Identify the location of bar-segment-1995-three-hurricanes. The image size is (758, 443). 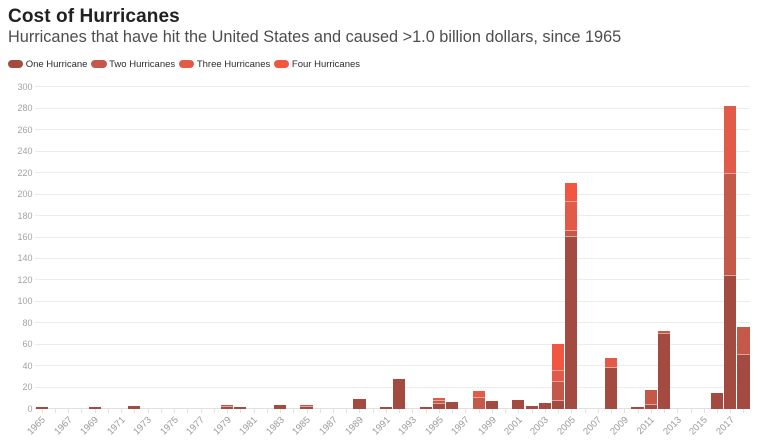
(439, 399).